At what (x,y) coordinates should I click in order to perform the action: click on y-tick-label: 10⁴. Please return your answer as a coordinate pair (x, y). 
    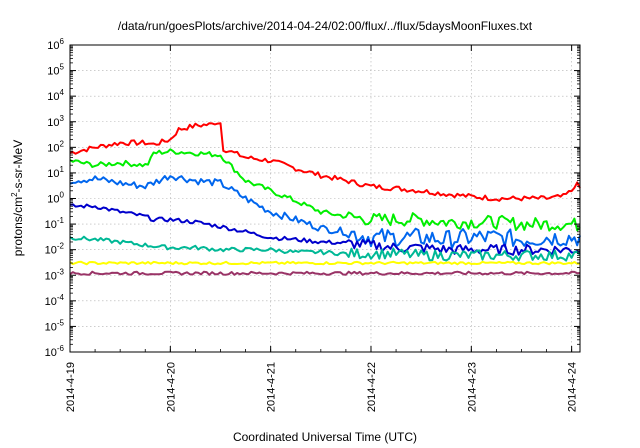
    Looking at the image, I should click on (55, 95).